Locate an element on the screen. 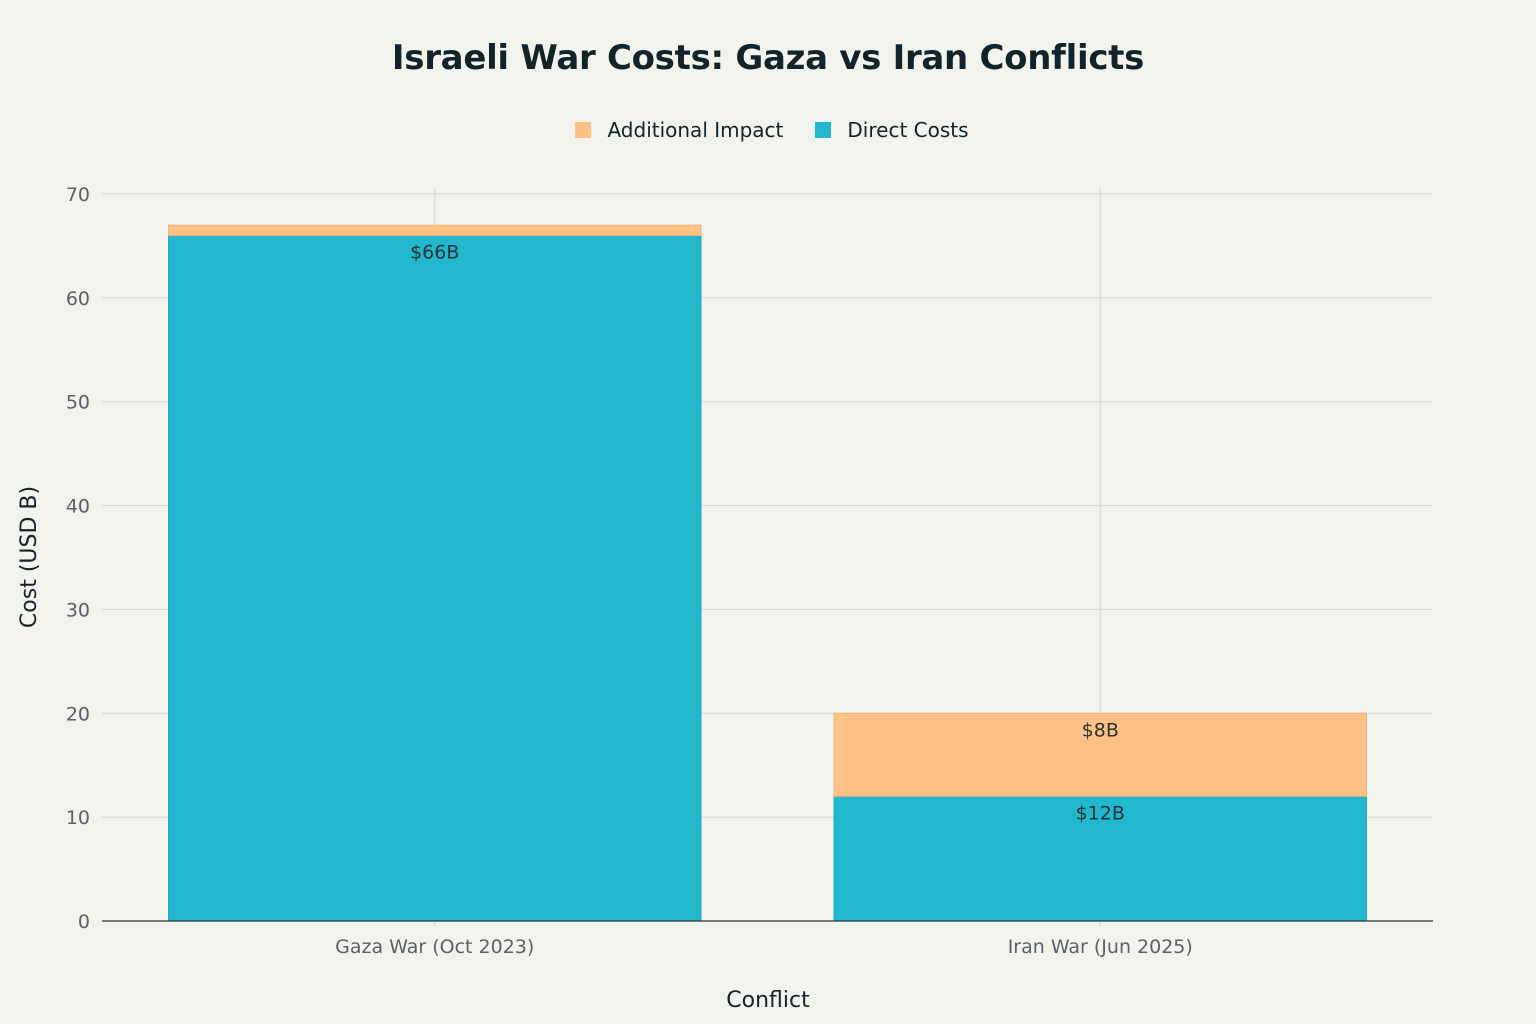 Image resolution: width=1536 pixels, height=1024 pixels. legend-item-direct-costs: Direct Costs is located at coordinates (888, 130).